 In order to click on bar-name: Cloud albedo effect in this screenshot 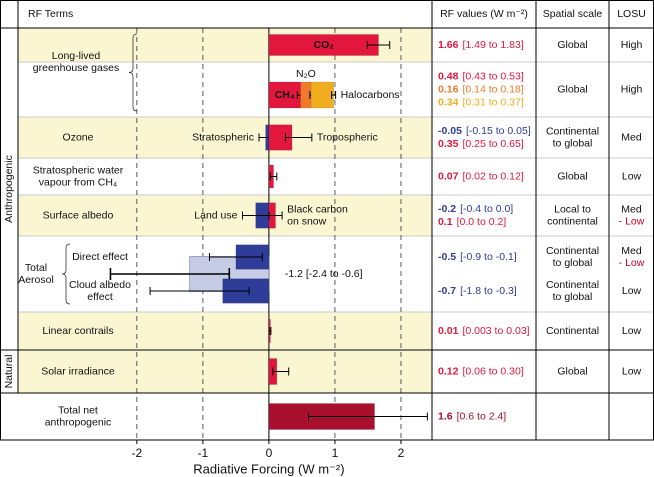, I will do `click(100, 291)`.